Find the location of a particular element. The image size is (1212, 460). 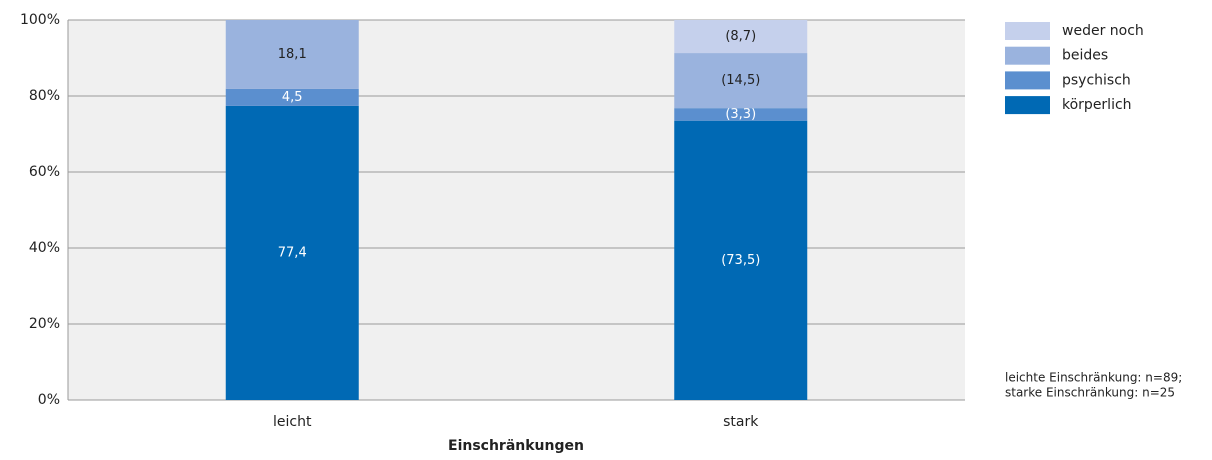

legend-label: psychisch is located at coordinates (1096, 80).